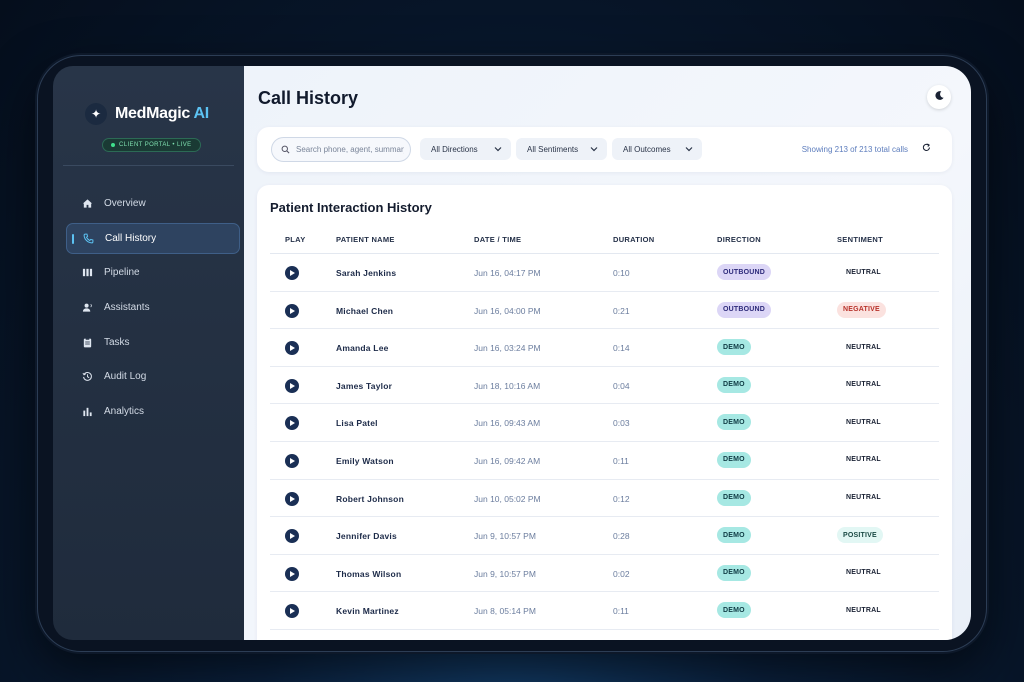 Image resolution: width=1024 pixels, height=682 pixels. I want to click on search-input, so click(350, 149).